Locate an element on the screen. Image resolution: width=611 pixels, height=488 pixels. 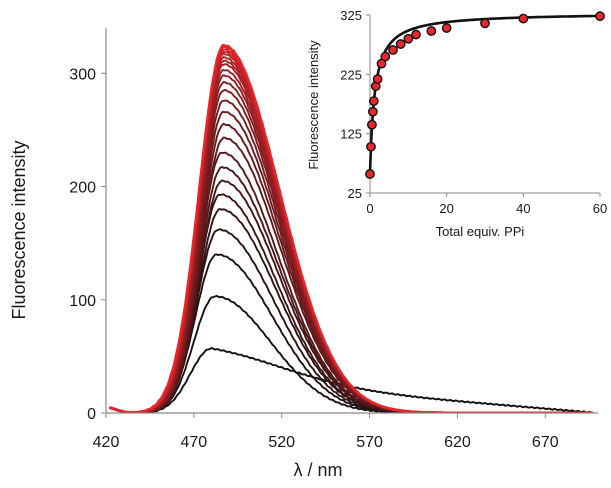
inset-x-tick-label: 20 is located at coordinates (446, 208).